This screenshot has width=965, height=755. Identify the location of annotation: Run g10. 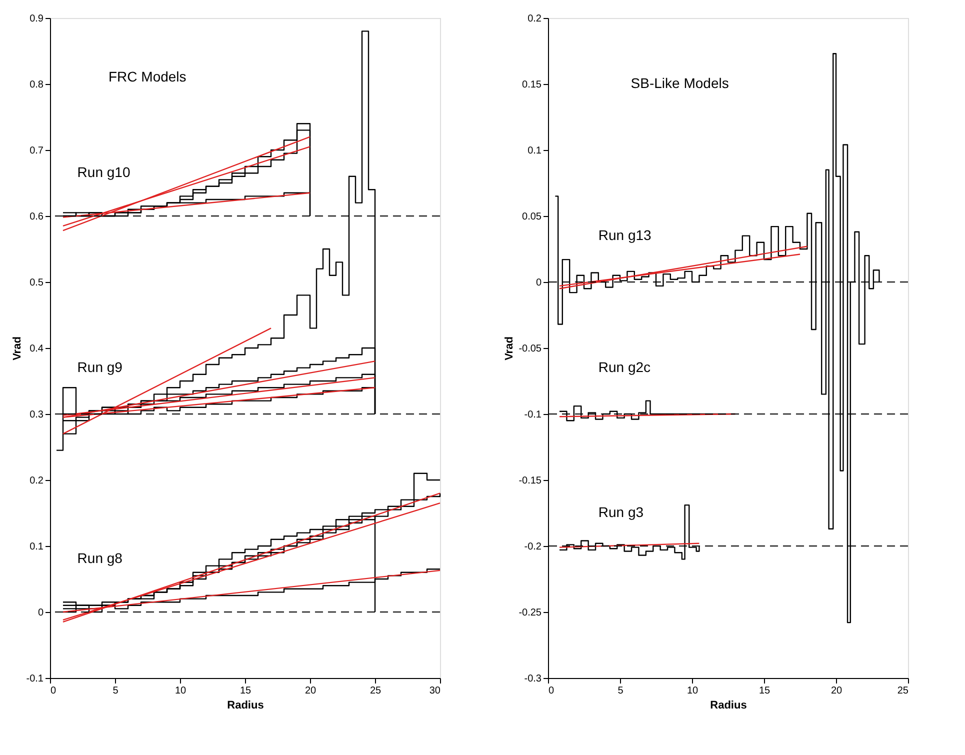
(103, 172).